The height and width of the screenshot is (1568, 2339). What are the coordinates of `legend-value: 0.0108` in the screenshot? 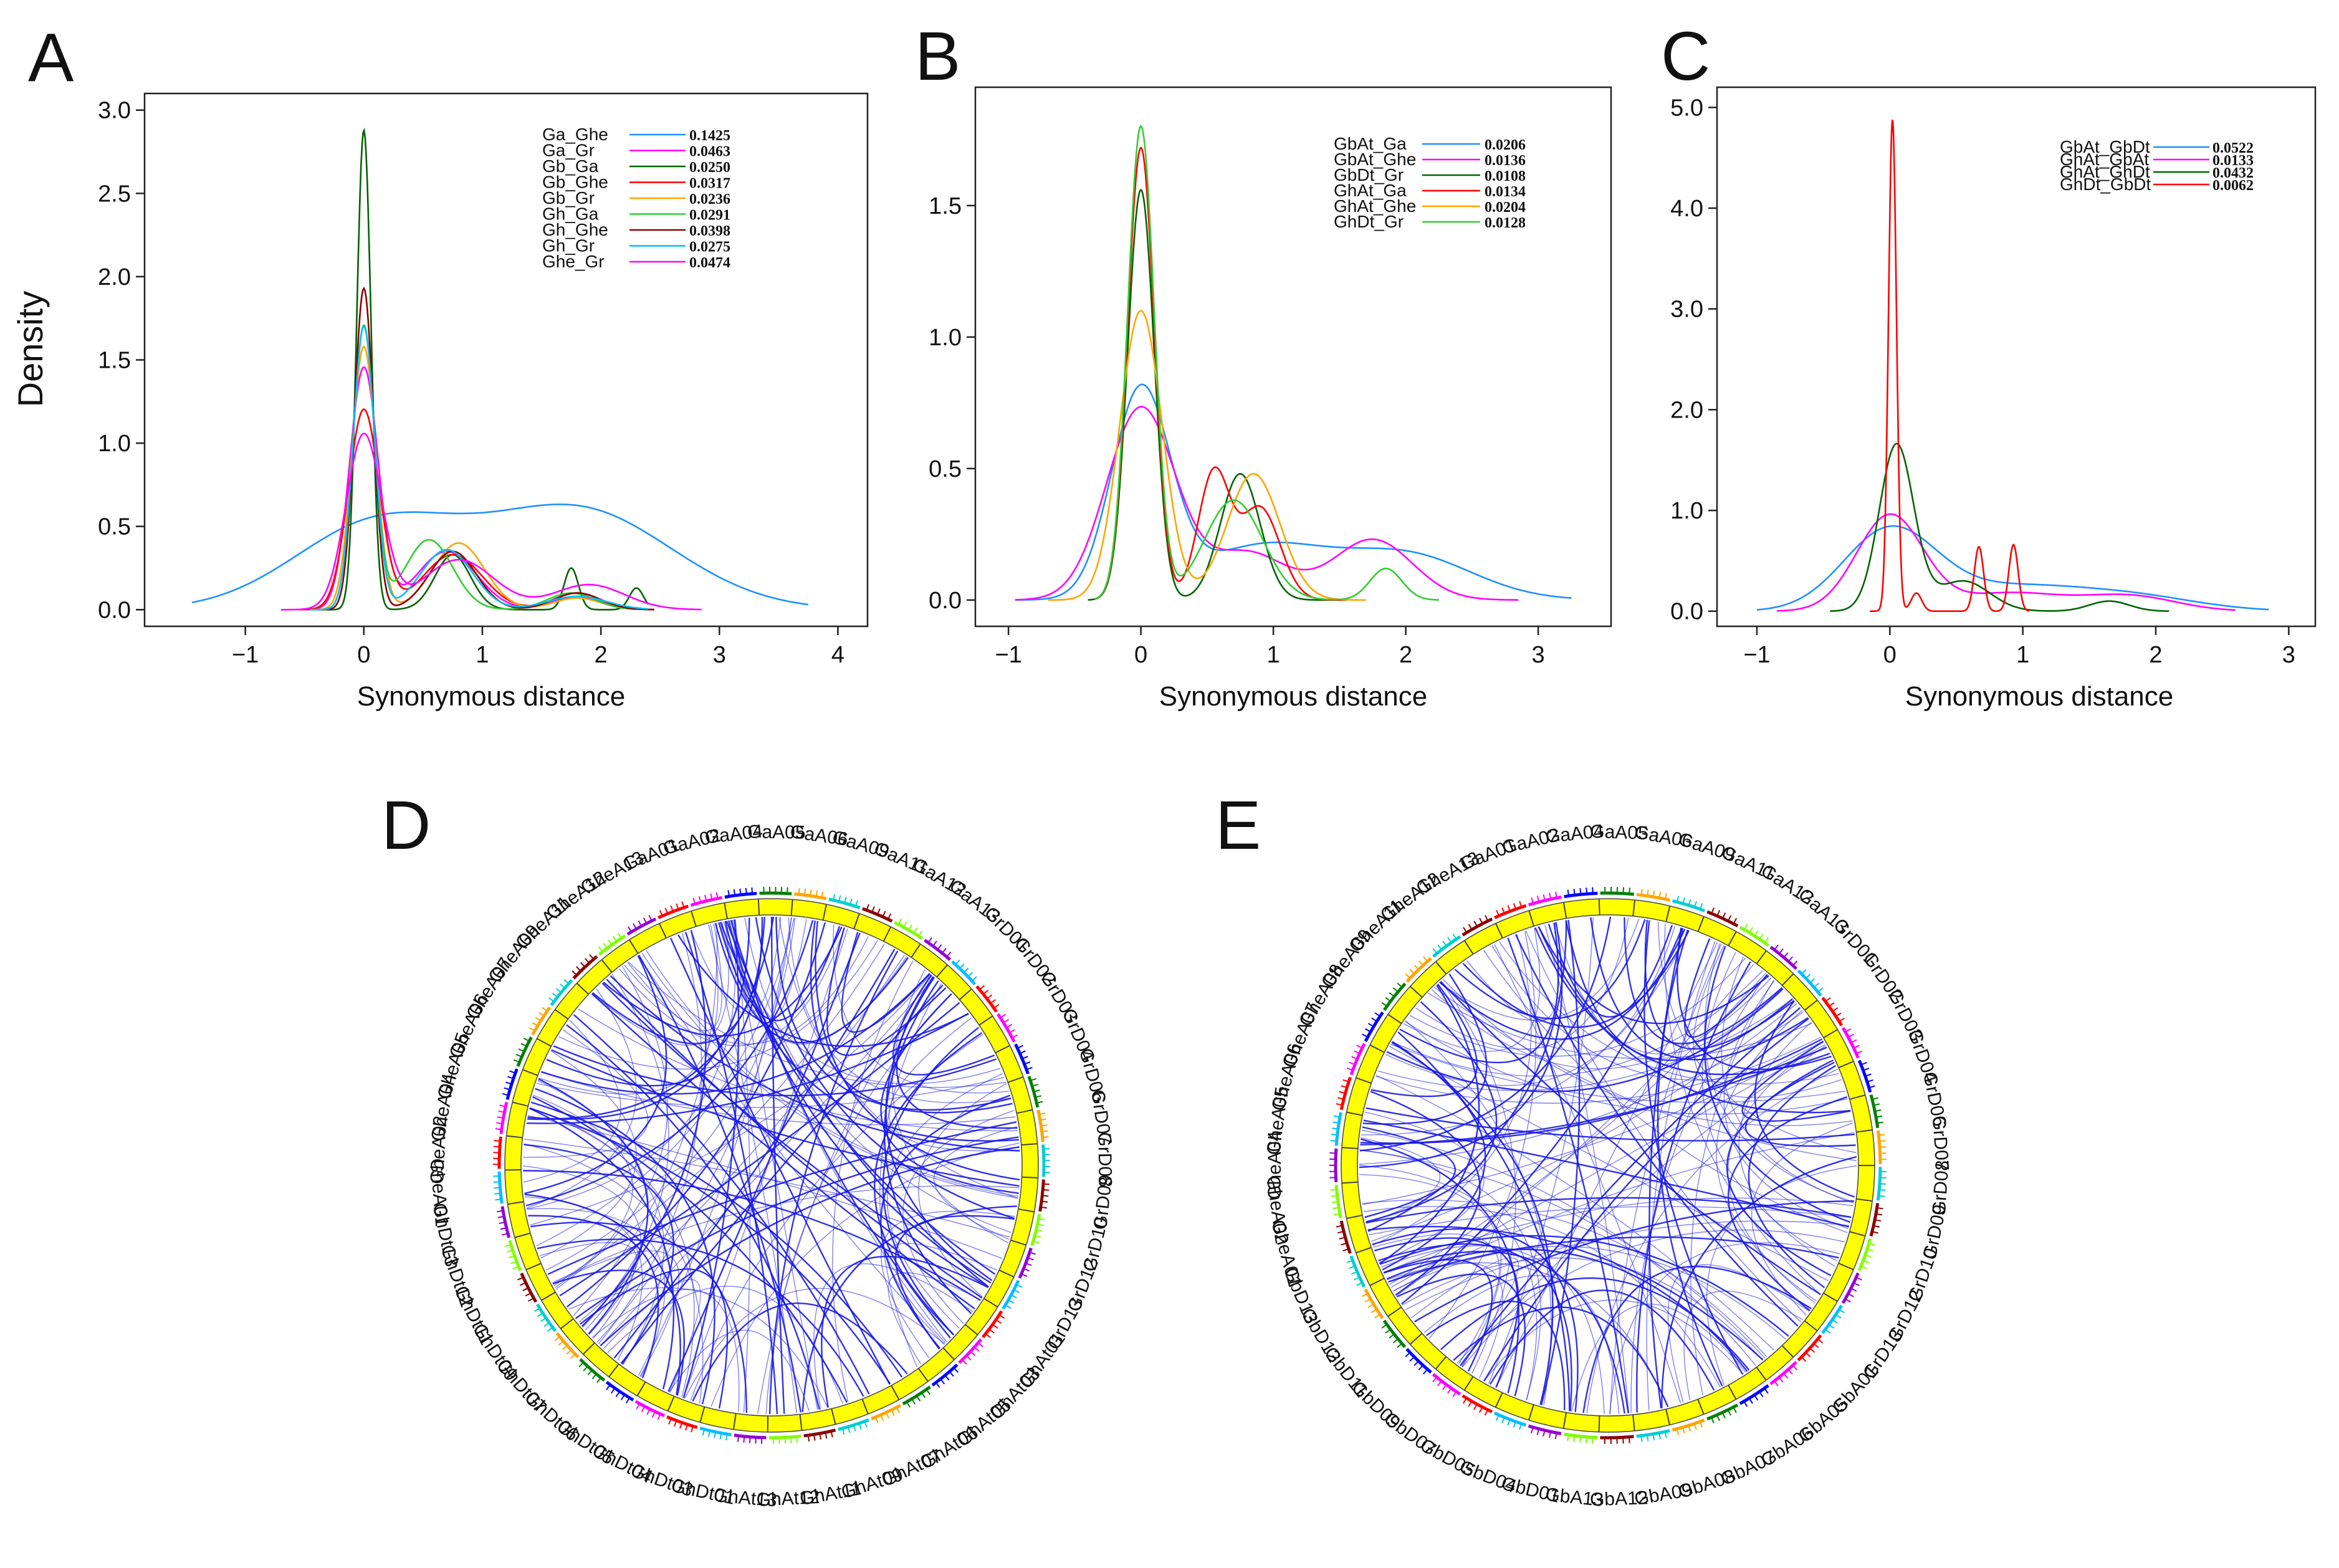 It's located at (1505, 176).